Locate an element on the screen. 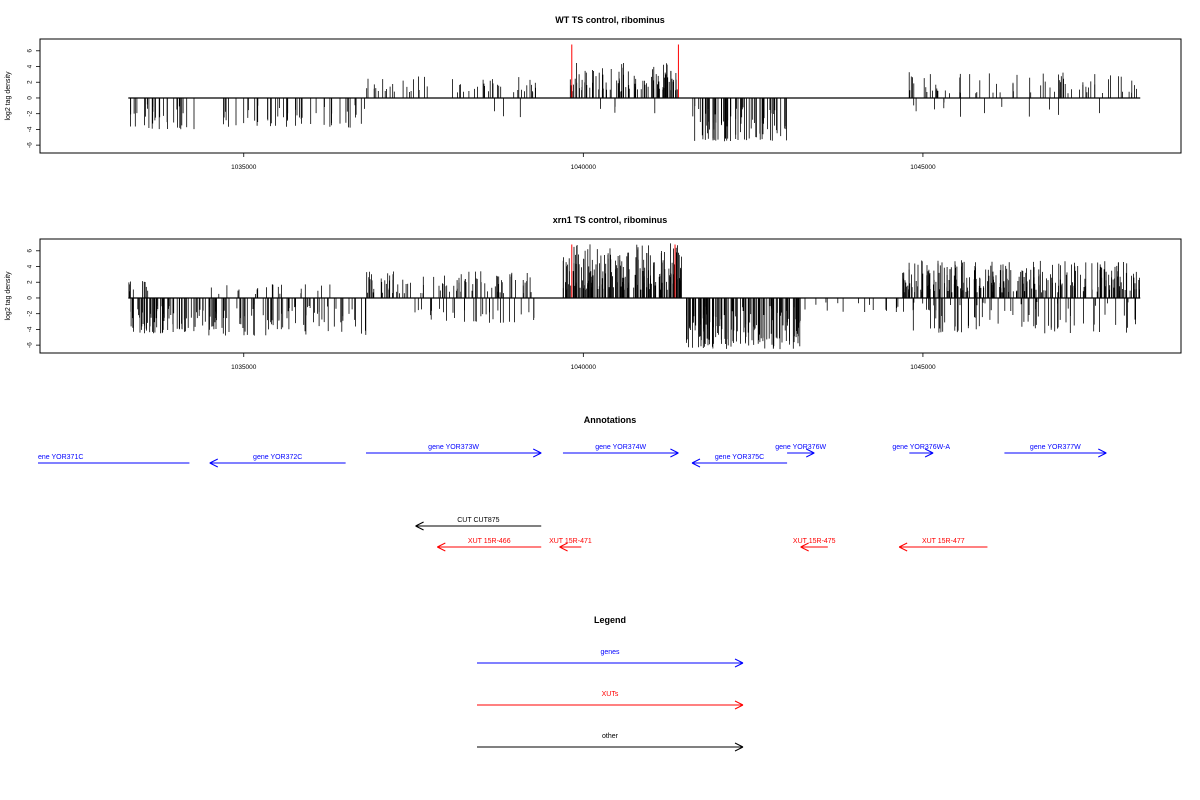 The height and width of the screenshot is (800, 1200). xrn1-y-tick-label: 0 is located at coordinates (30, 298).